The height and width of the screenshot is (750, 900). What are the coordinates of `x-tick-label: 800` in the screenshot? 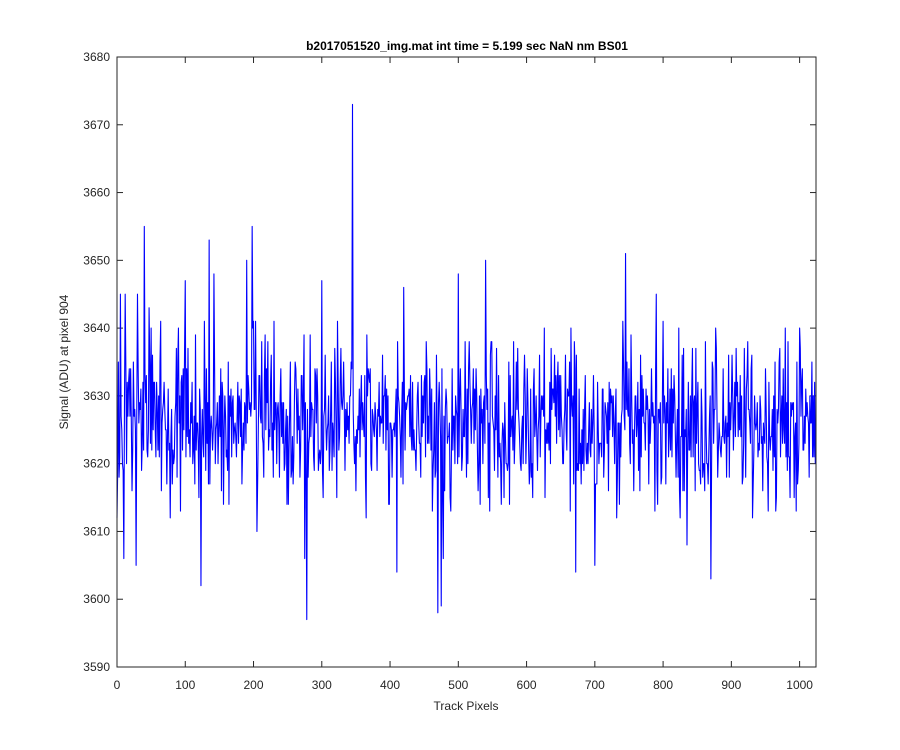 It's located at (663, 685).